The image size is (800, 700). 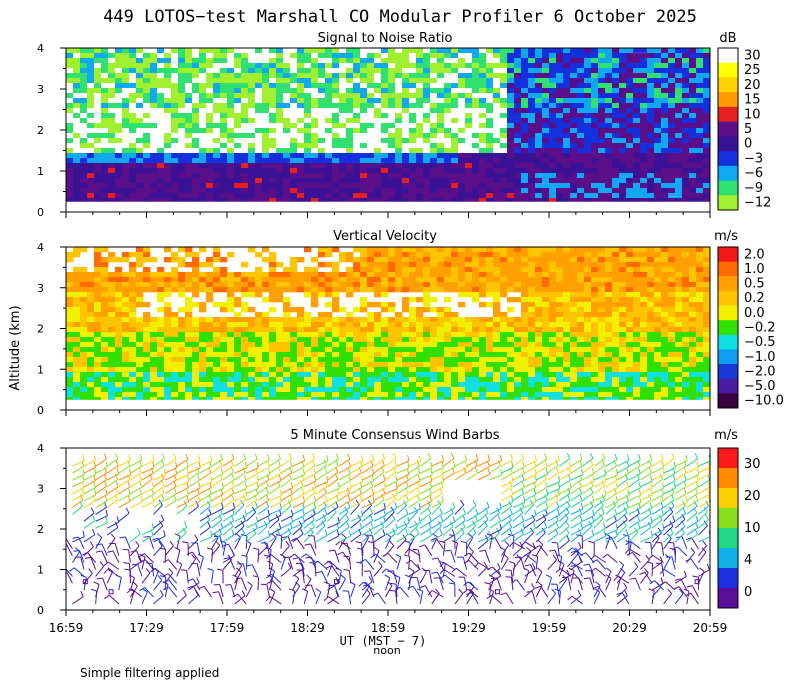 What do you see at coordinates (388, 215) in the screenshot?
I see `snr-x-ticks` at bounding box center [388, 215].